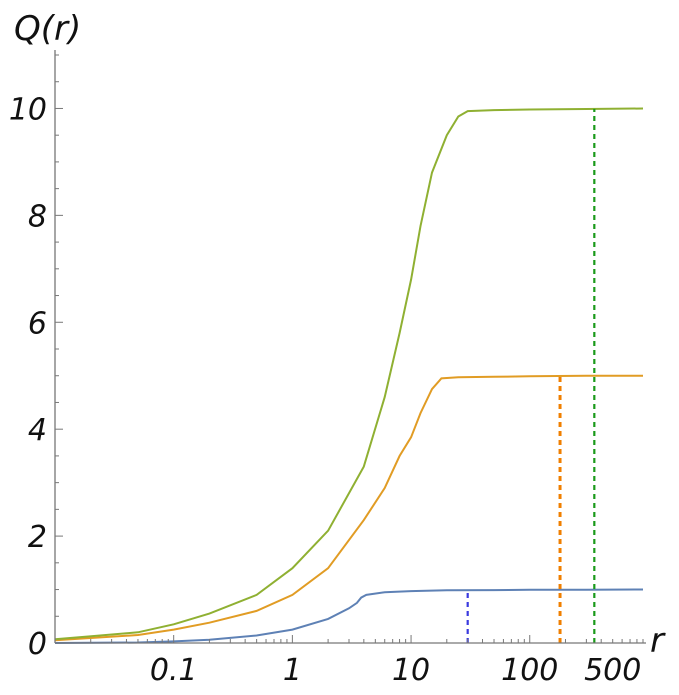  I want to click on y-axis-title: Q(r), so click(47, 29).